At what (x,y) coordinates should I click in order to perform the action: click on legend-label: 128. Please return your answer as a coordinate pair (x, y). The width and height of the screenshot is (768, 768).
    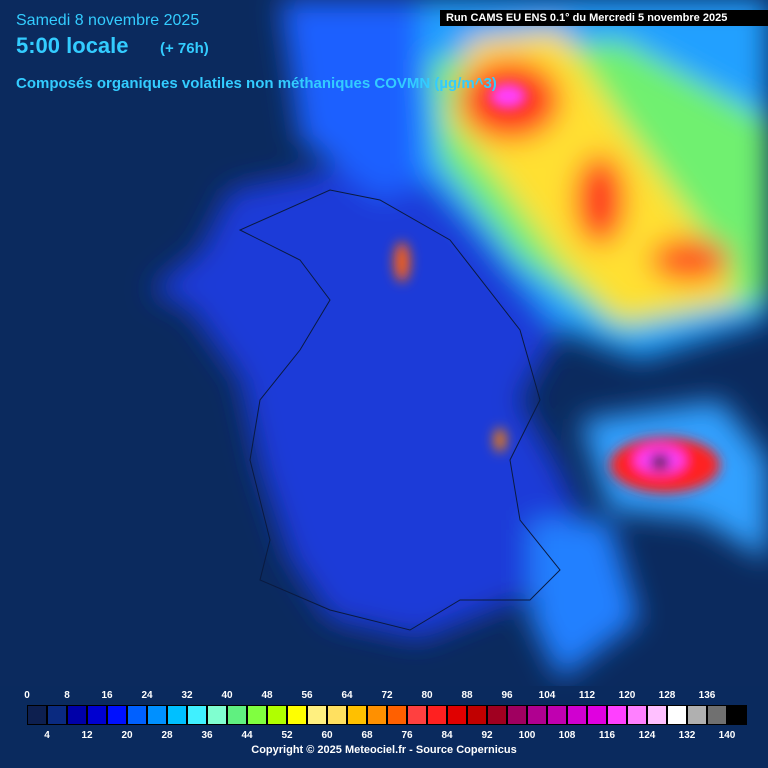
    Looking at the image, I should click on (667, 695).